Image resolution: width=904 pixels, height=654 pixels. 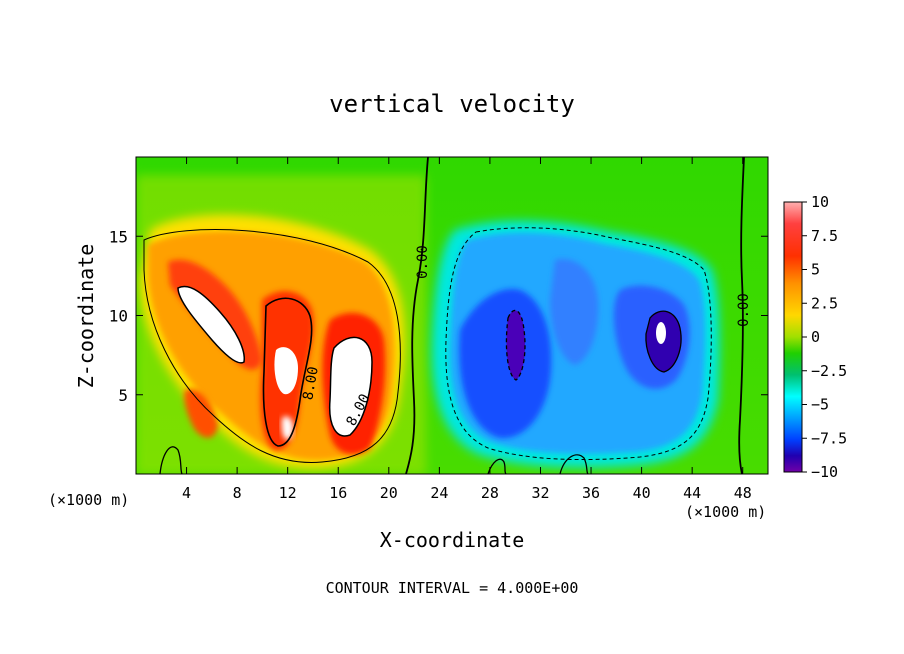 What do you see at coordinates (692, 493) in the screenshot?
I see `x-tick-label: 44` at bounding box center [692, 493].